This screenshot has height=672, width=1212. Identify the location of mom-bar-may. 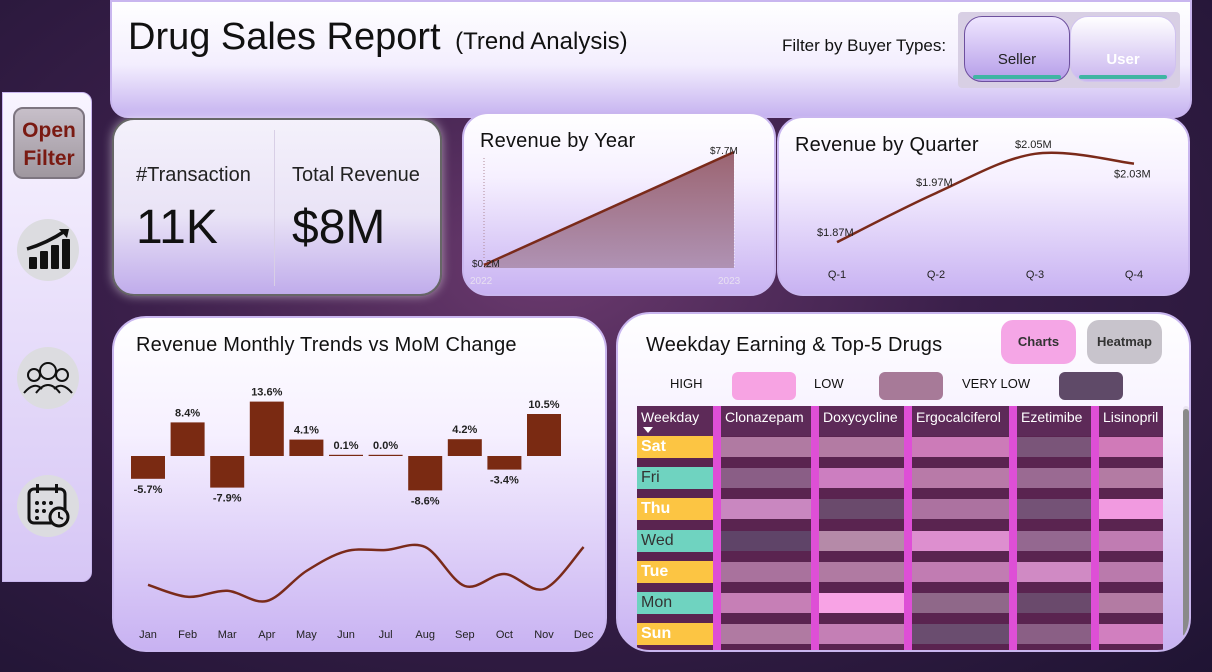
(306, 447).